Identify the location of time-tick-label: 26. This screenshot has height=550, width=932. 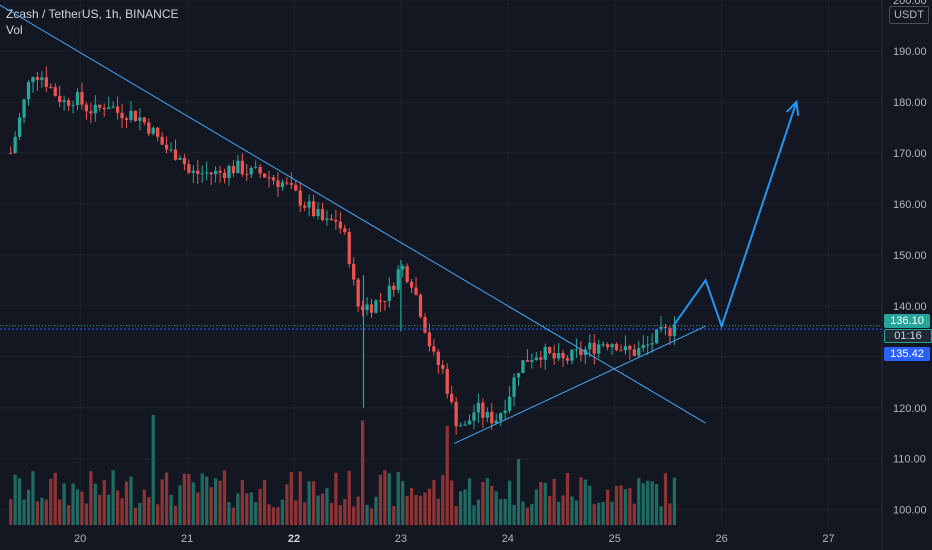
(722, 539).